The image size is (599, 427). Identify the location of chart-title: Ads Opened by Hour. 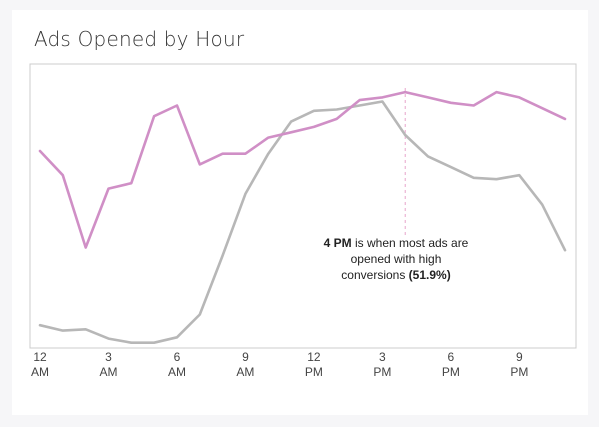
(139, 39).